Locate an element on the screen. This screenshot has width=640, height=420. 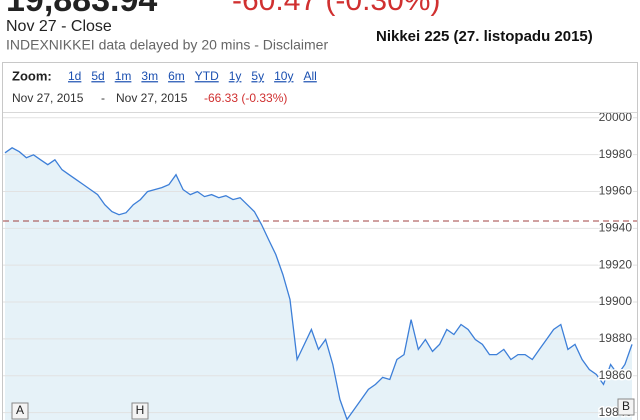
annotation-label: B is located at coordinates (626, 406).